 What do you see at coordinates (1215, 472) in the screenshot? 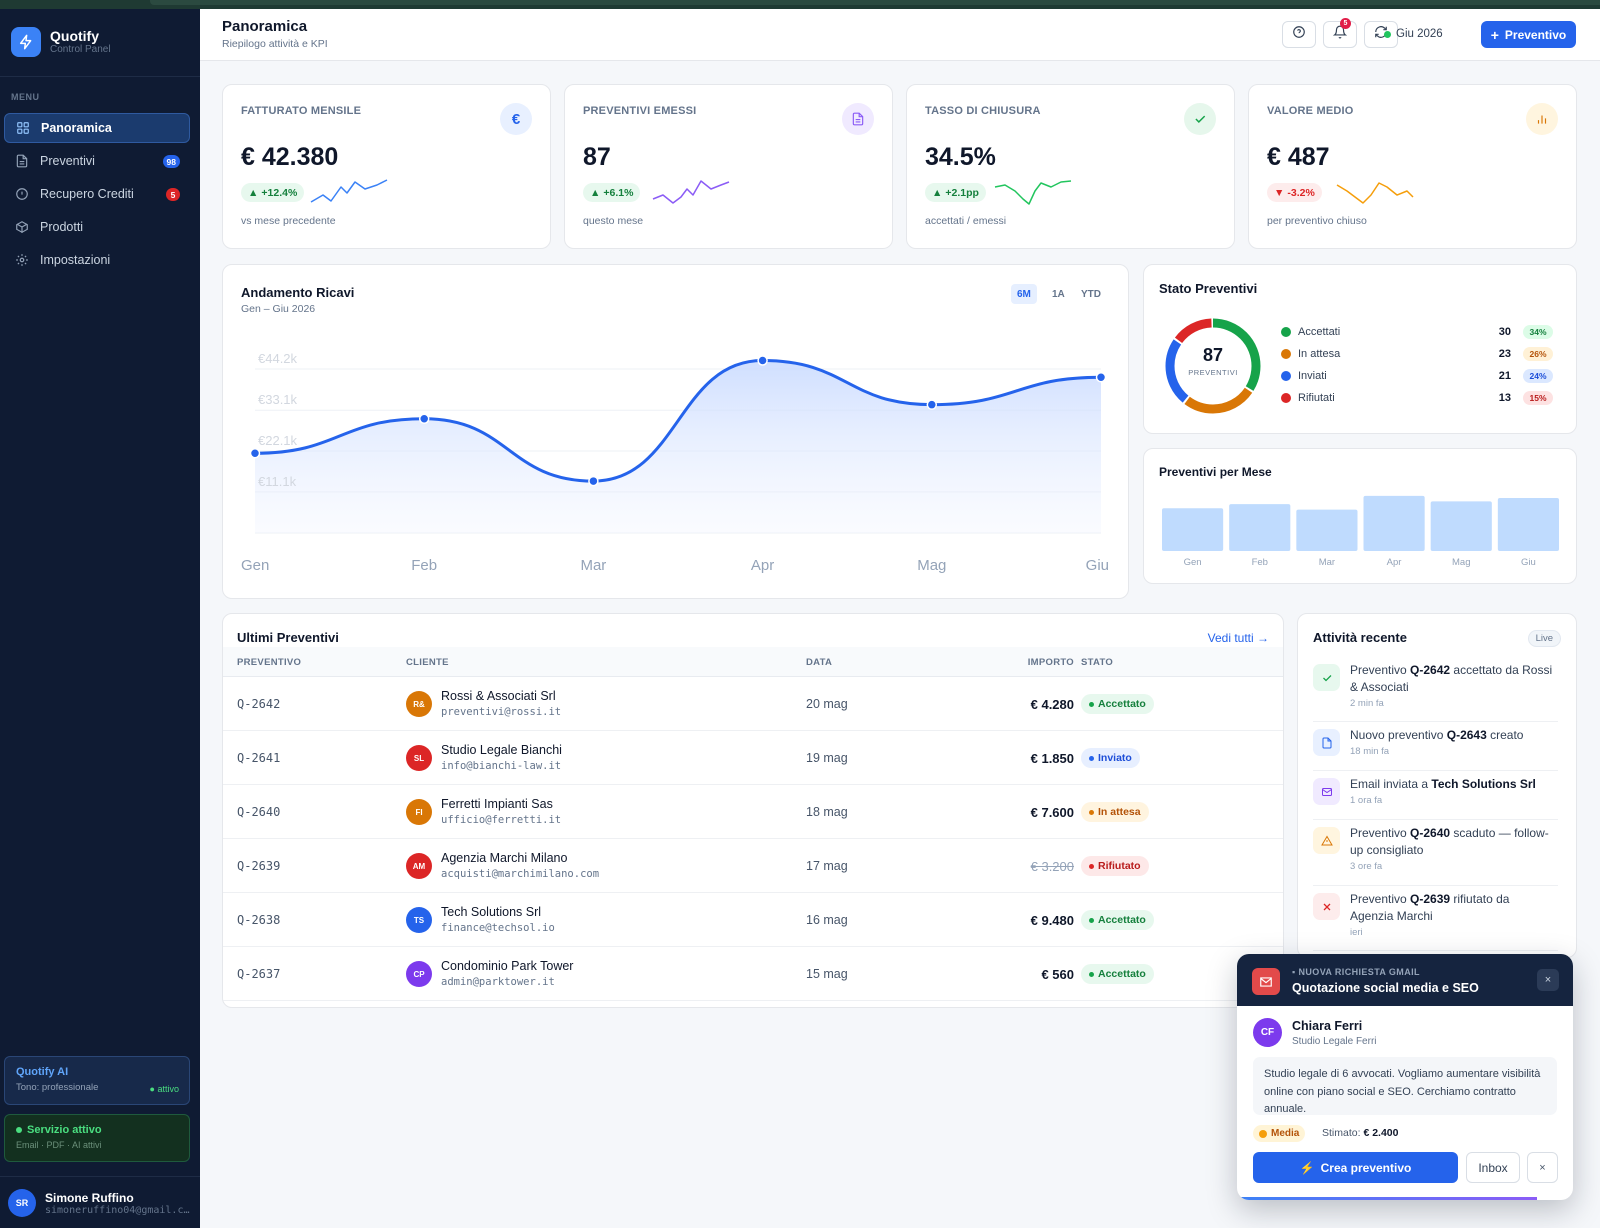
I see `monthly-title: Preventivi per Mese` at bounding box center [1215, 472].